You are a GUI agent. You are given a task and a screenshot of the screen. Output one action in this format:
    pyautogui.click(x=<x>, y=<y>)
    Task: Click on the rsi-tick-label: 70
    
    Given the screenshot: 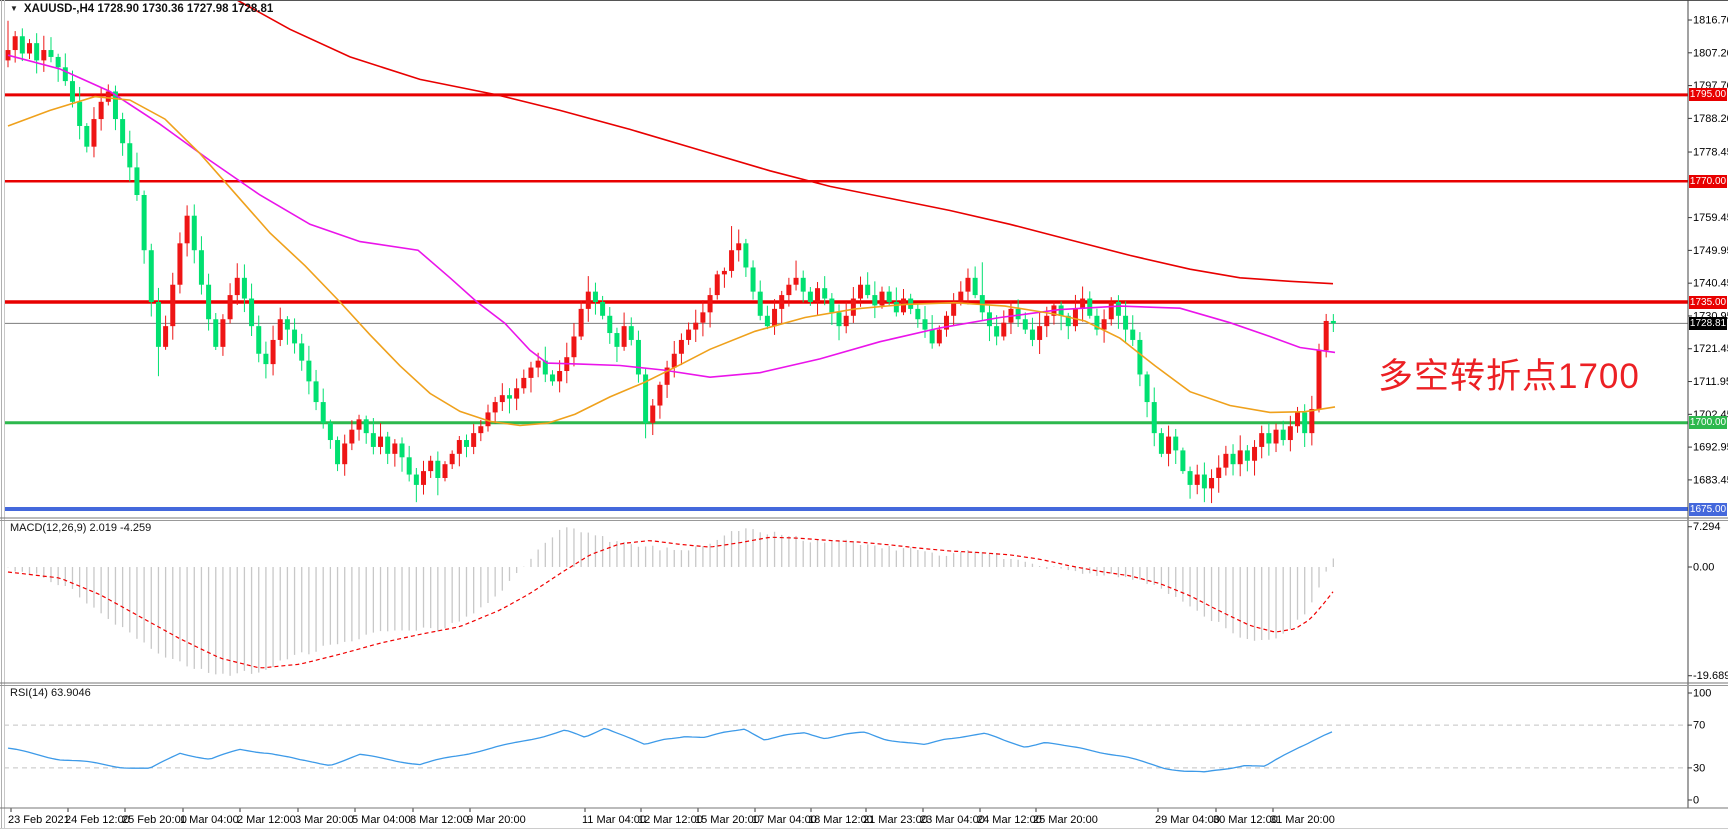 What is the action you would take?
    pyautogui.click(x=1699, y=726)
    